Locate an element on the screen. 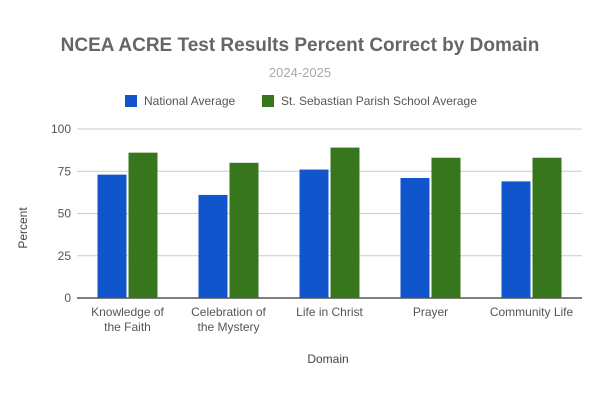 The height and width of the screenshot is (400, 600). x-category-label-line: Celebration of is located at coordinates (228, 312).